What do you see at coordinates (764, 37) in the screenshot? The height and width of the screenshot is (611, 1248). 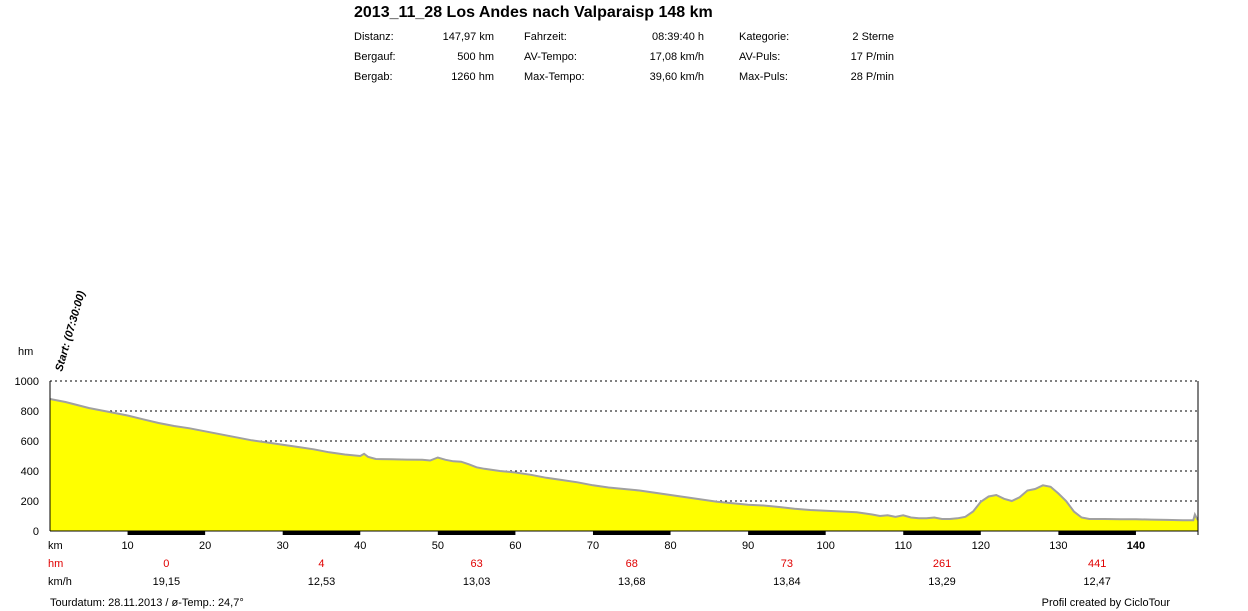 I see `stat-label-kategorie: Kategorie:` at bounding box center [764, 37].